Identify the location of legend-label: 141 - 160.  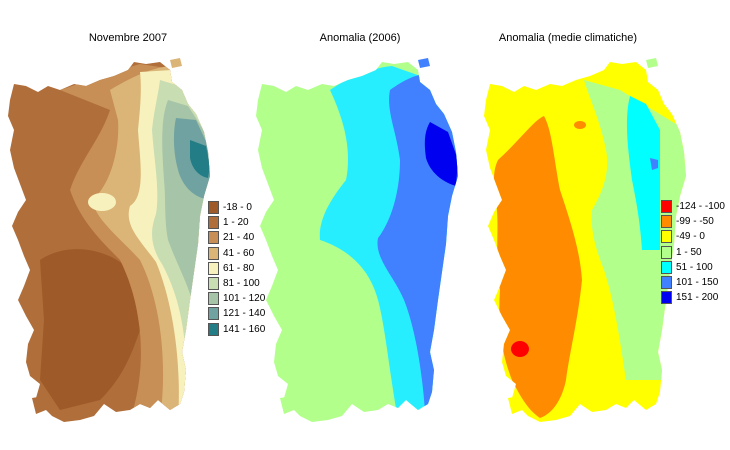
(244, 329).